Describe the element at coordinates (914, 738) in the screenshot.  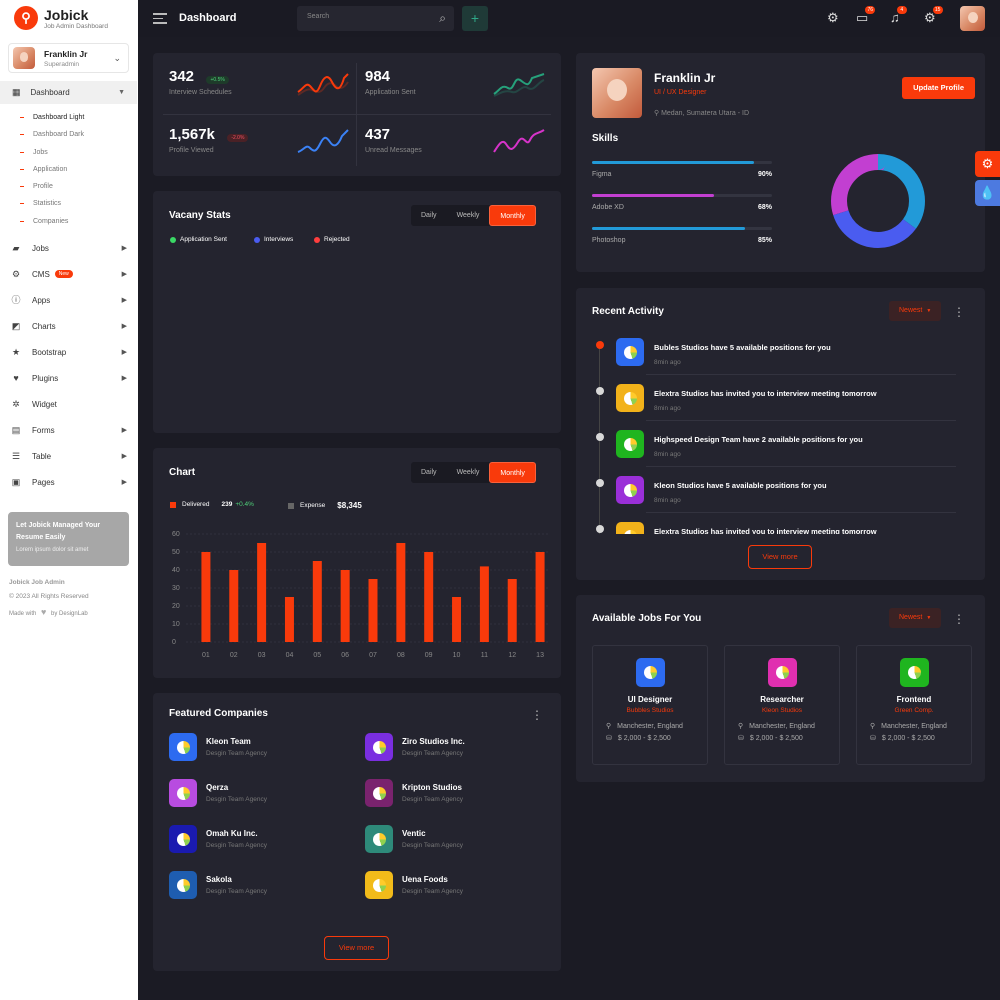
I see `job-salary: ⛁ $ 2,000 - $ 2,500` at that location.